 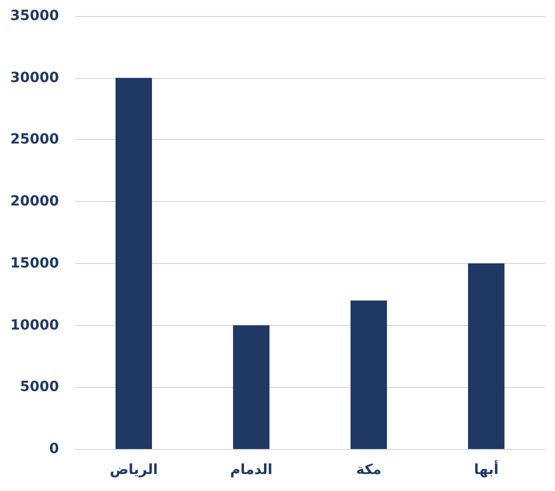 I want to click on y-tick-label: 35000, so click(x=35, y=16).